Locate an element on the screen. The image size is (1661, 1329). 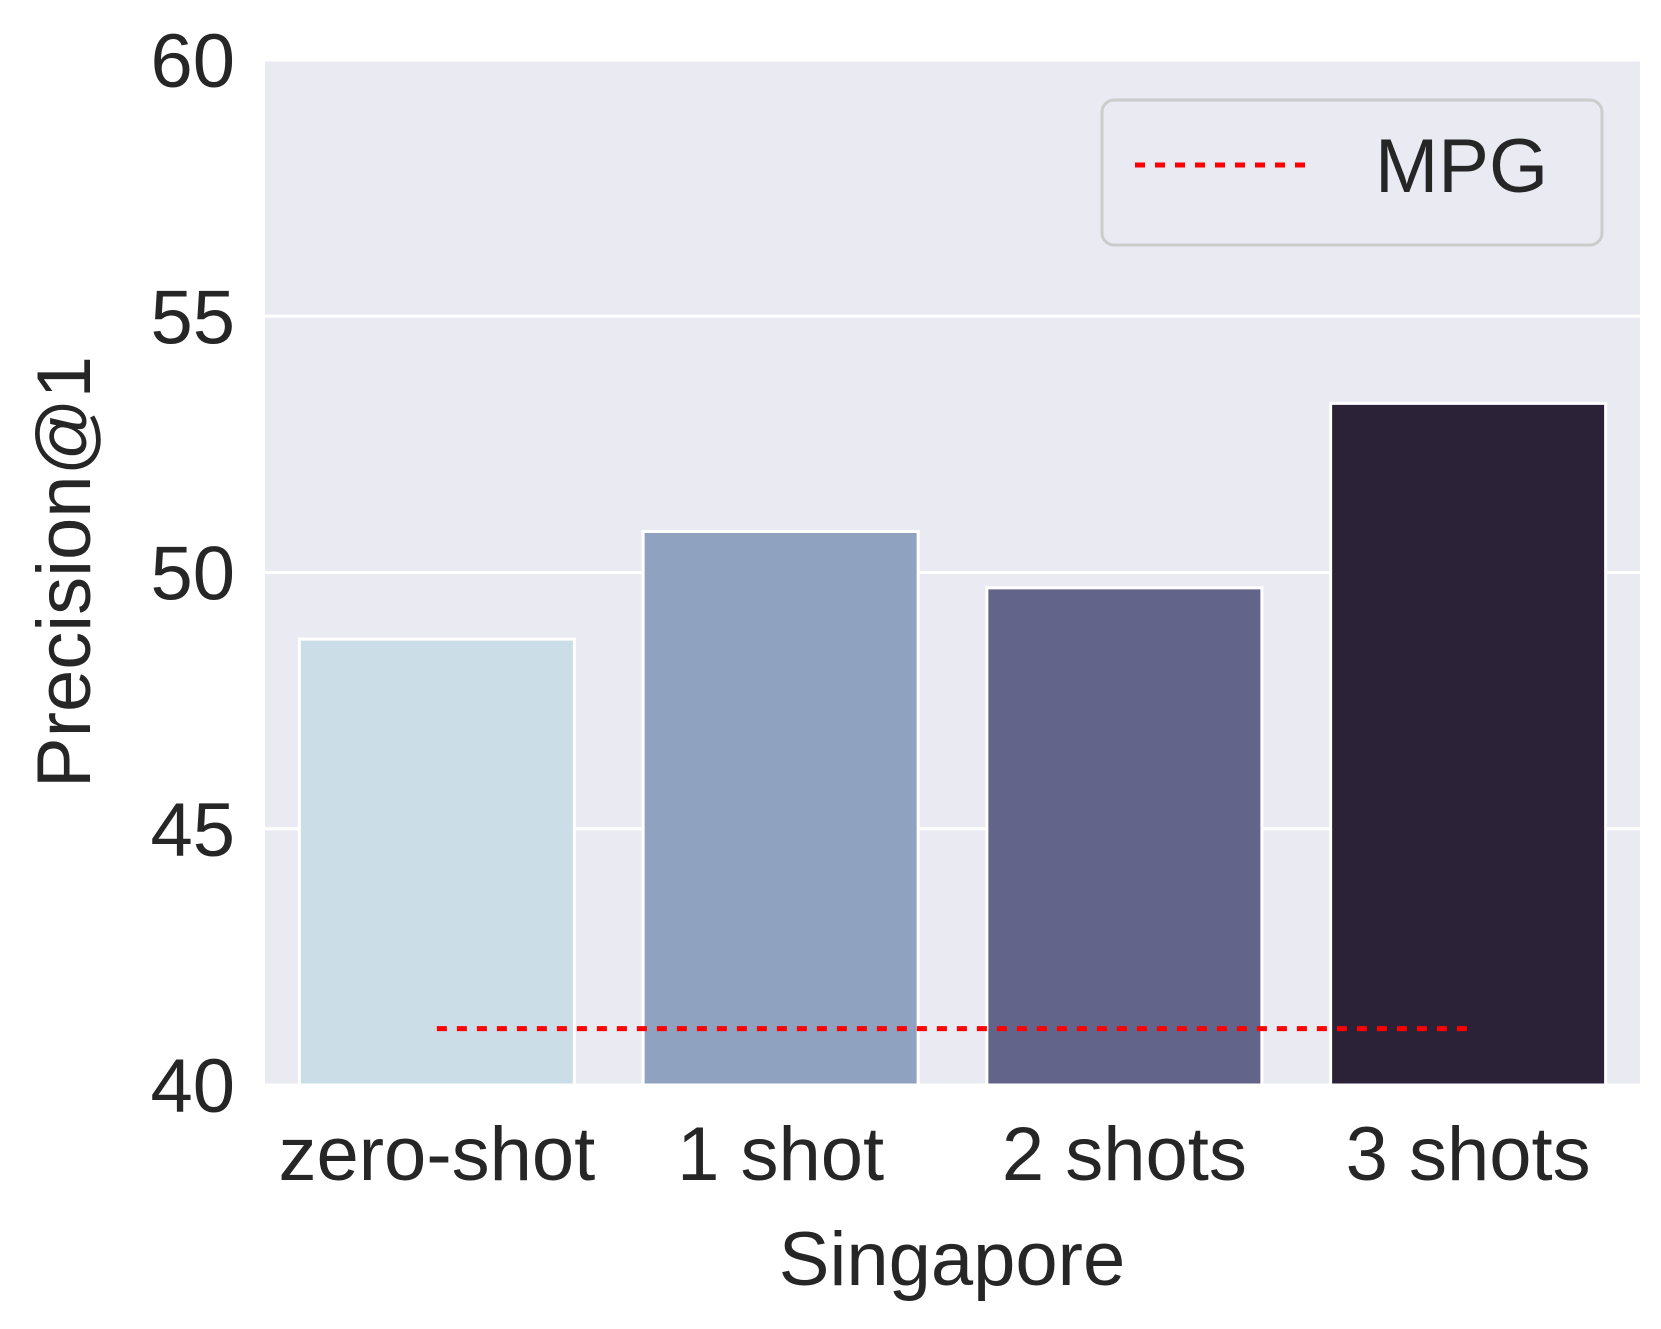
y-tick-label: 50 is located at coordinates (192, 574).